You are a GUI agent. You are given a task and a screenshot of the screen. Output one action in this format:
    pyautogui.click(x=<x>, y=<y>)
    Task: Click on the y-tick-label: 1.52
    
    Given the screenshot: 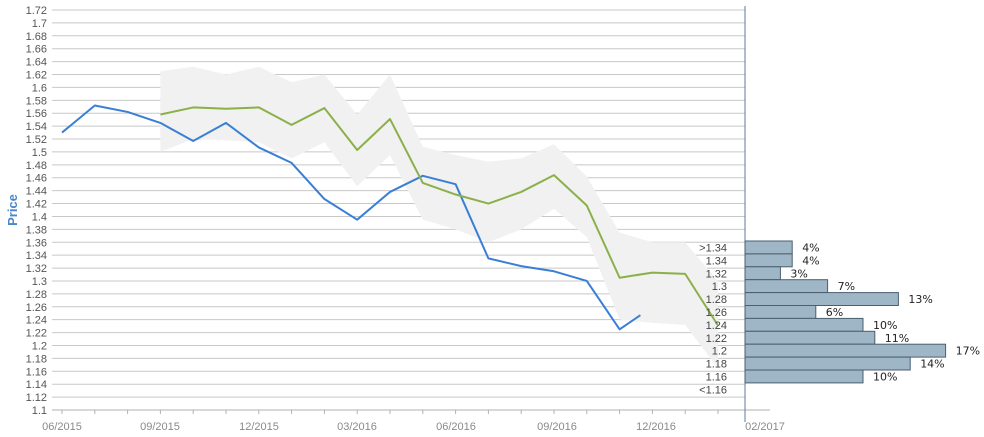 What is the action you would take?
    pyautogui.click(x=36, y=140)
    